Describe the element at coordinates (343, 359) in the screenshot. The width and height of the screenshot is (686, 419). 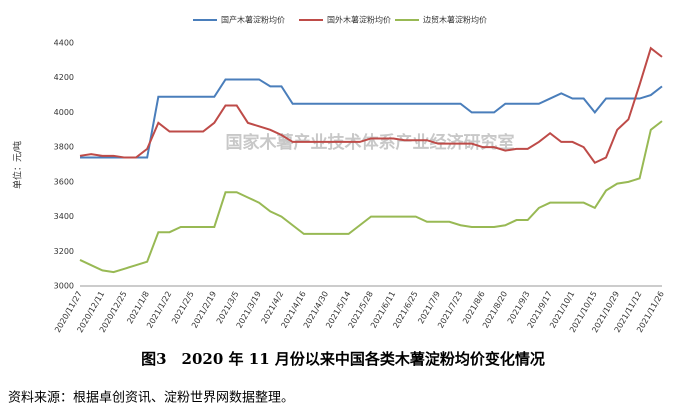
I see `caption: 图3 2020 年 11 月份以来中国各类木薯淀粉均价变化情况` at that location.